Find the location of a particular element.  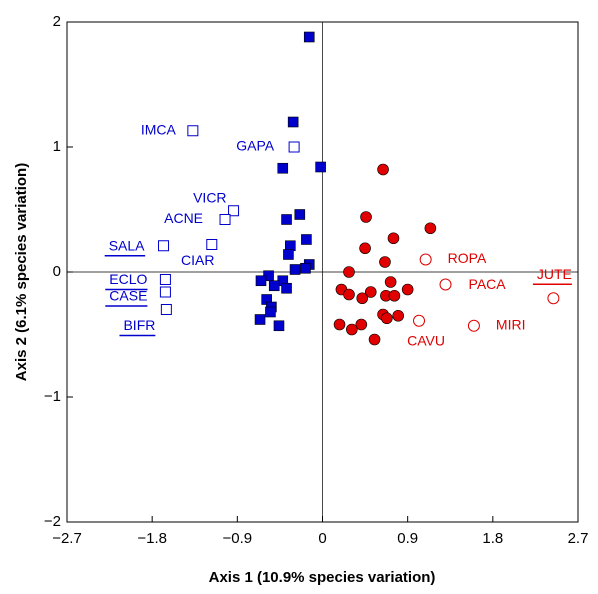

x-axis-title: Axis 1 (10.9% species variation) is located at coordinates (322, 577).